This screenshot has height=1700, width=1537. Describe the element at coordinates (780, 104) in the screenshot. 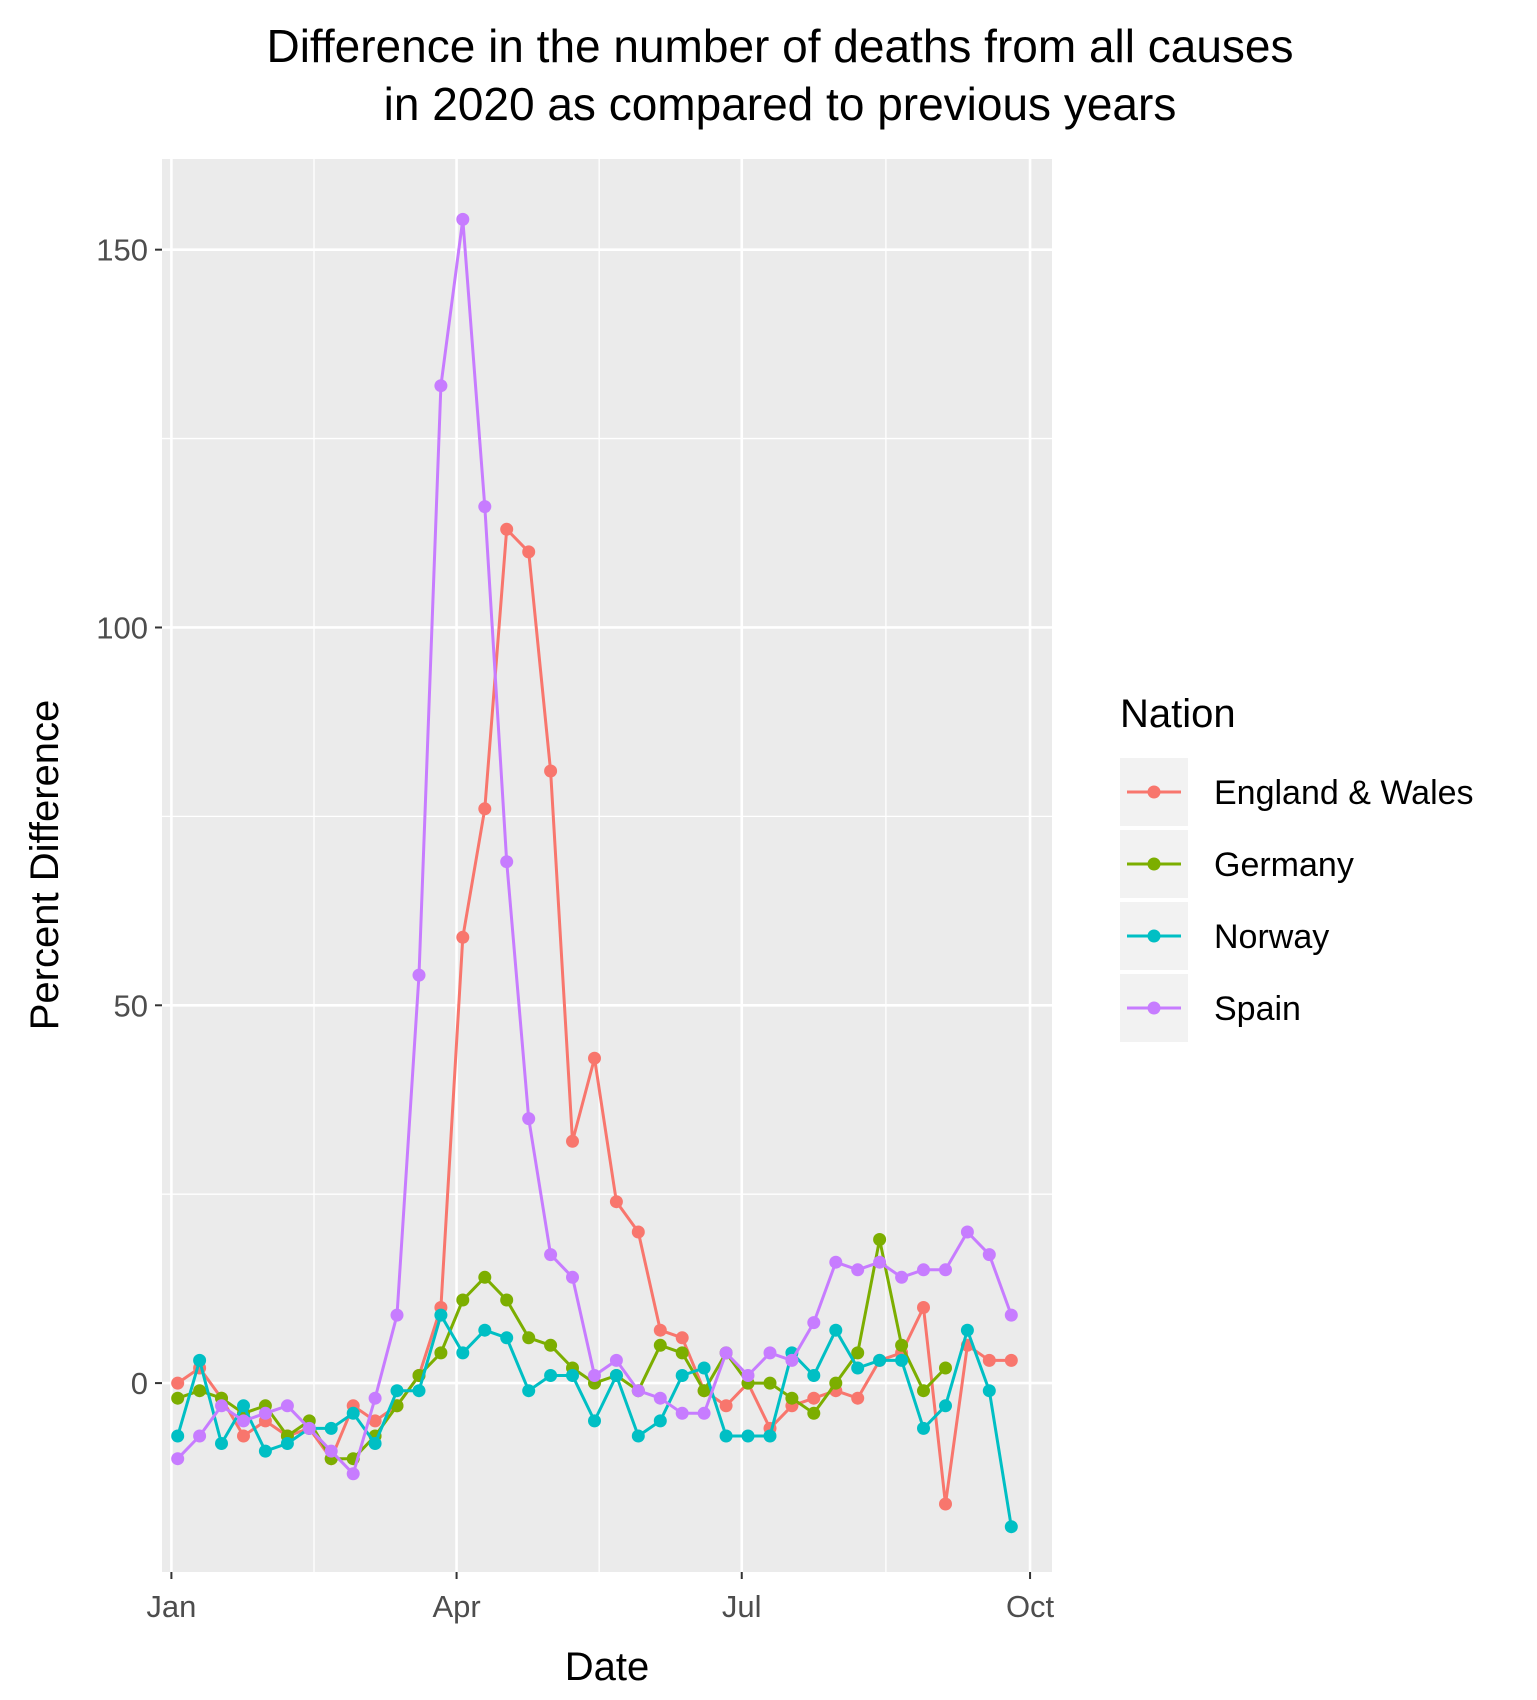

I see `chart-title-line-2: in 2020 as compared to previous years` at that location.